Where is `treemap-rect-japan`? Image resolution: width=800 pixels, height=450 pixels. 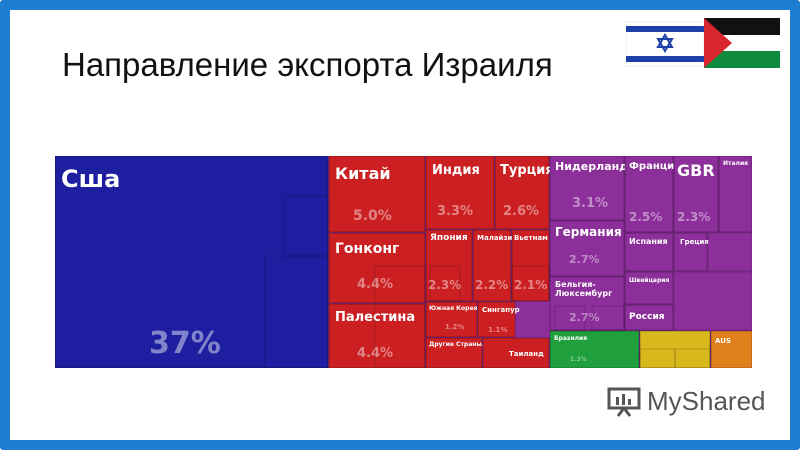 treemap-rect-japan is located at coordinates (449, 265).